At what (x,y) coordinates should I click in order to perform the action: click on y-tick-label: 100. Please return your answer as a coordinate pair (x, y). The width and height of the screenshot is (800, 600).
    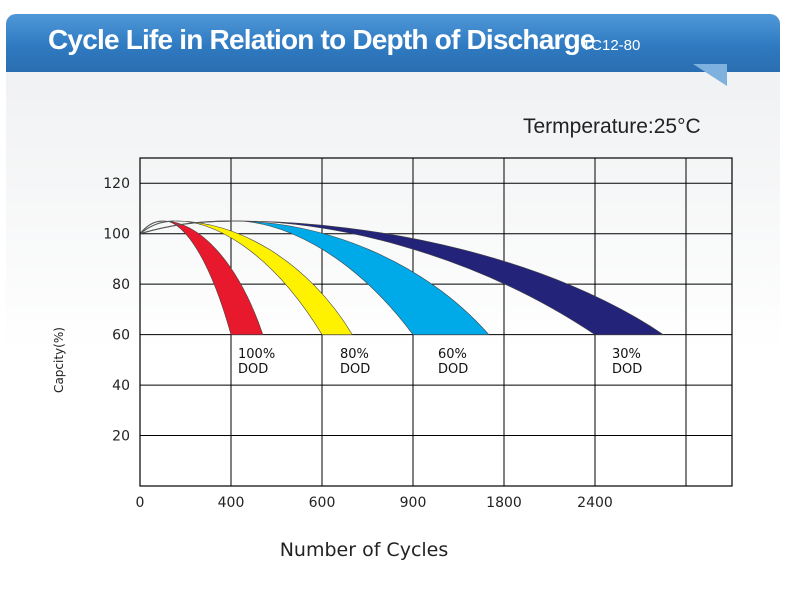
    Looking at the image, I should click on (116, 235).